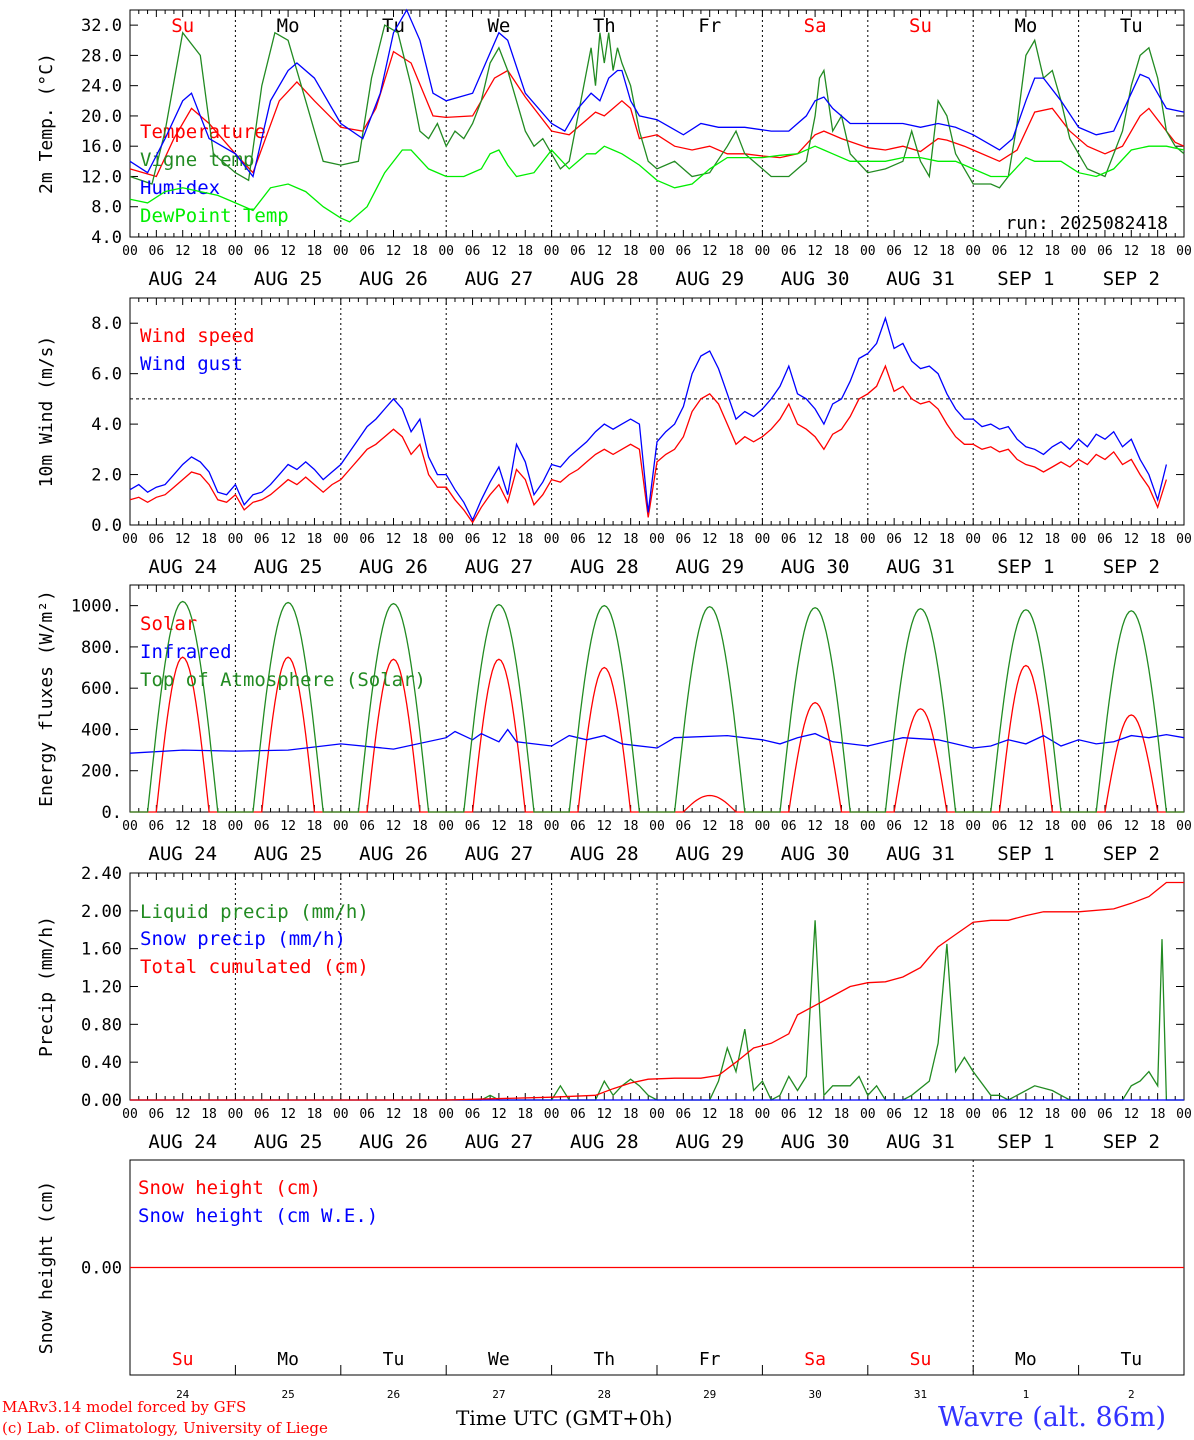 Image resolution: width=1194 pixels, height=1440 pixels. Describe the element at coordinates (101, 1101) in the screenshot. I see `y-tick-label: 0.00` at that location.